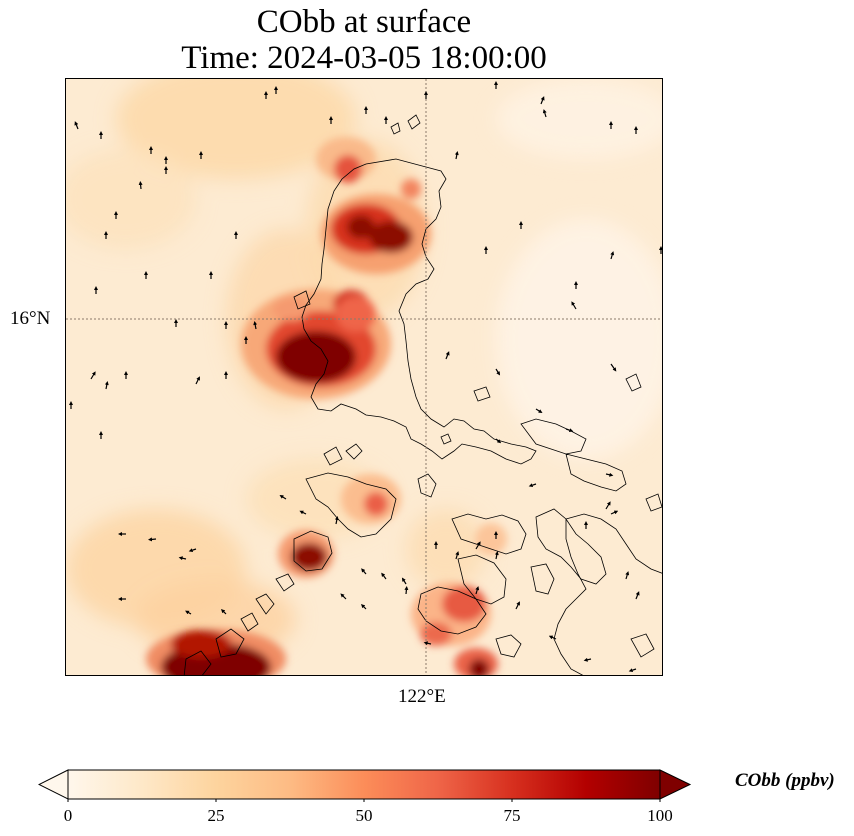 The image size is (854, 836). I want to click on chart-title: CObb at surface, so click(364, 22).